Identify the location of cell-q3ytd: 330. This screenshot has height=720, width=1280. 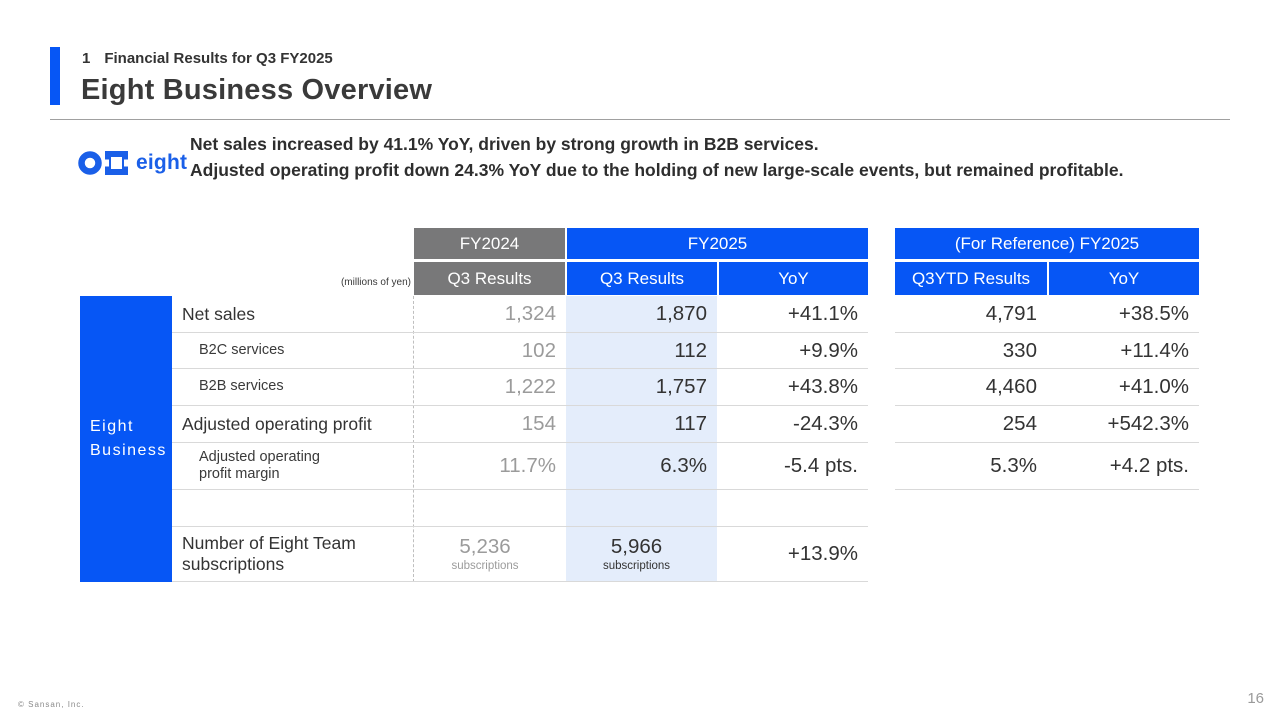
(971, 351).